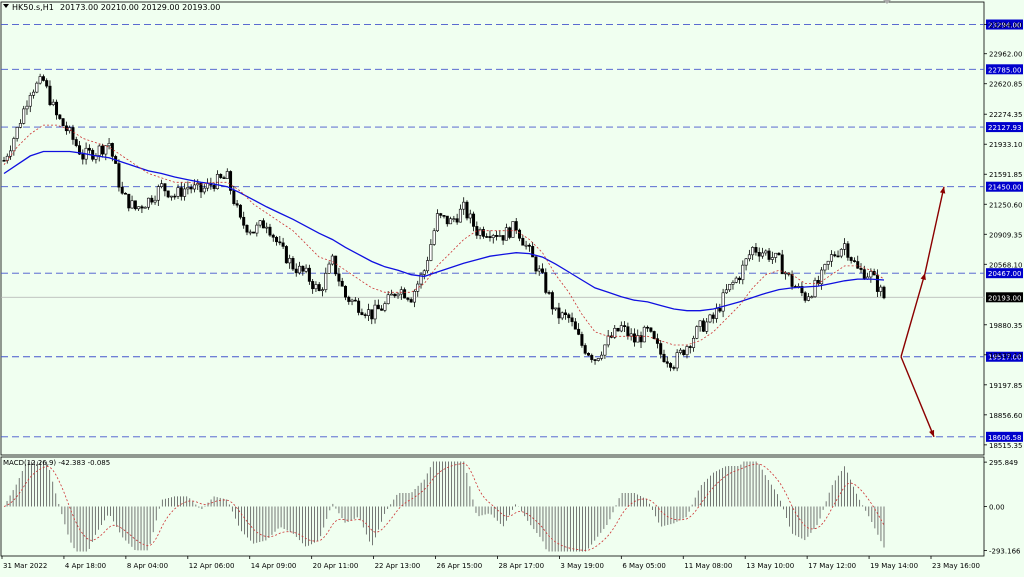  I want to click on projection-arrows, so click(923, 312).